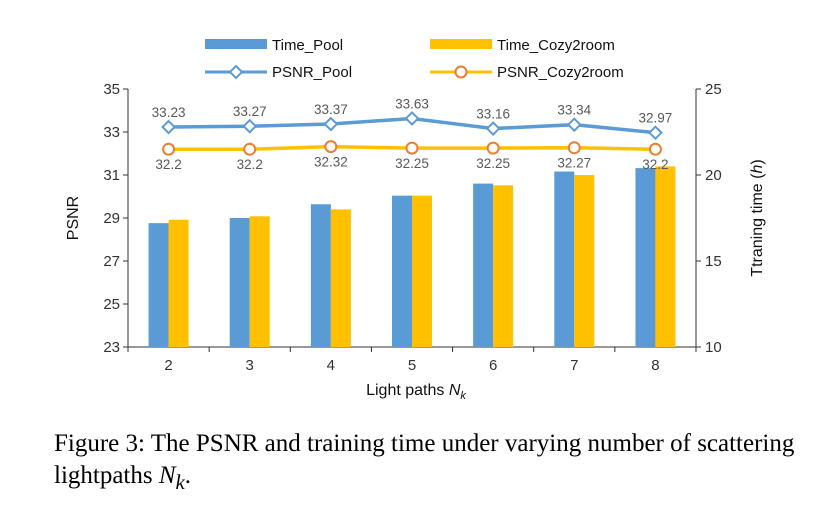  What do you see at coordinates (412, 365) in the screenshot?
I see `x-tick-label: 5` at bounding box center [412, 365].